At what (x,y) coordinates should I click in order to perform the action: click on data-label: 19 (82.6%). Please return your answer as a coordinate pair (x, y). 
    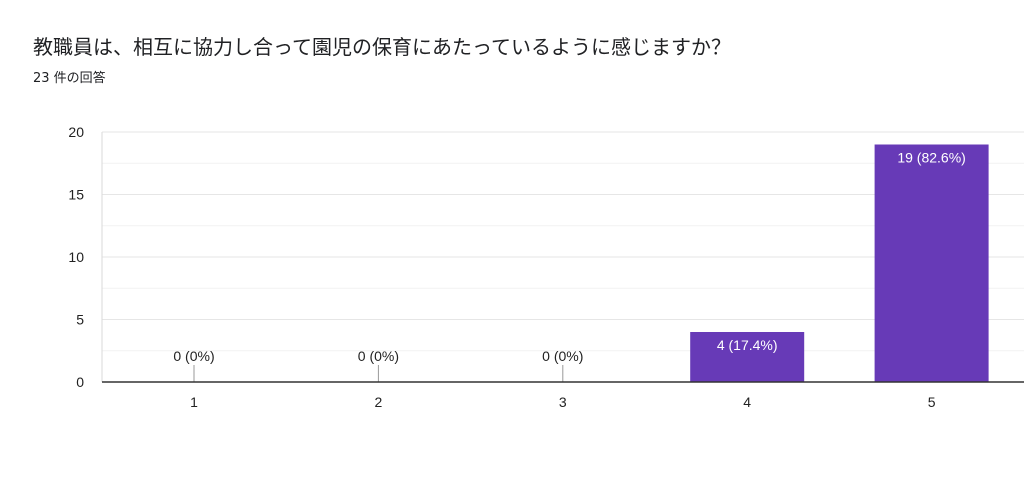
    Looking at the image, I should click on (931, 158).